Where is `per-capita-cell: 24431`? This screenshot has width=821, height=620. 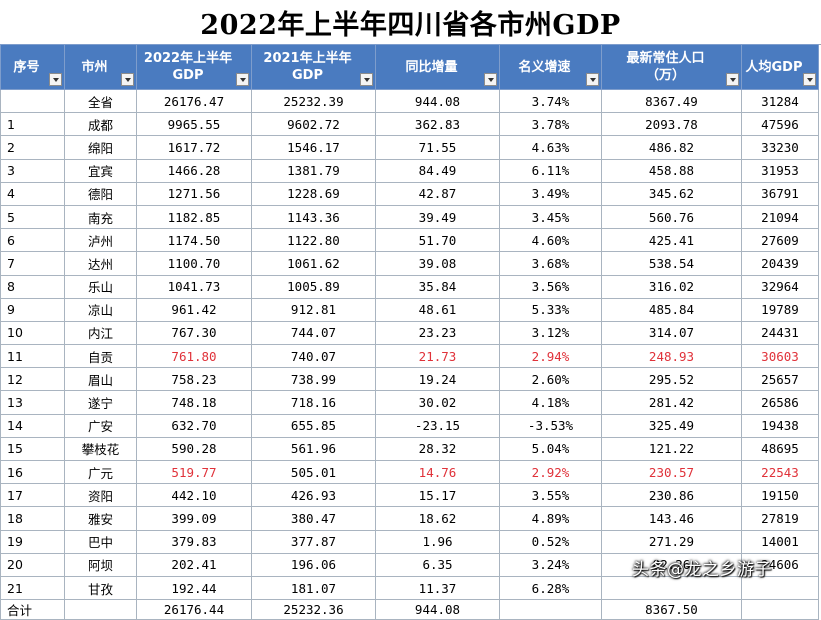
per-capita-cell: 24431 is located at coordinates (780, 333).